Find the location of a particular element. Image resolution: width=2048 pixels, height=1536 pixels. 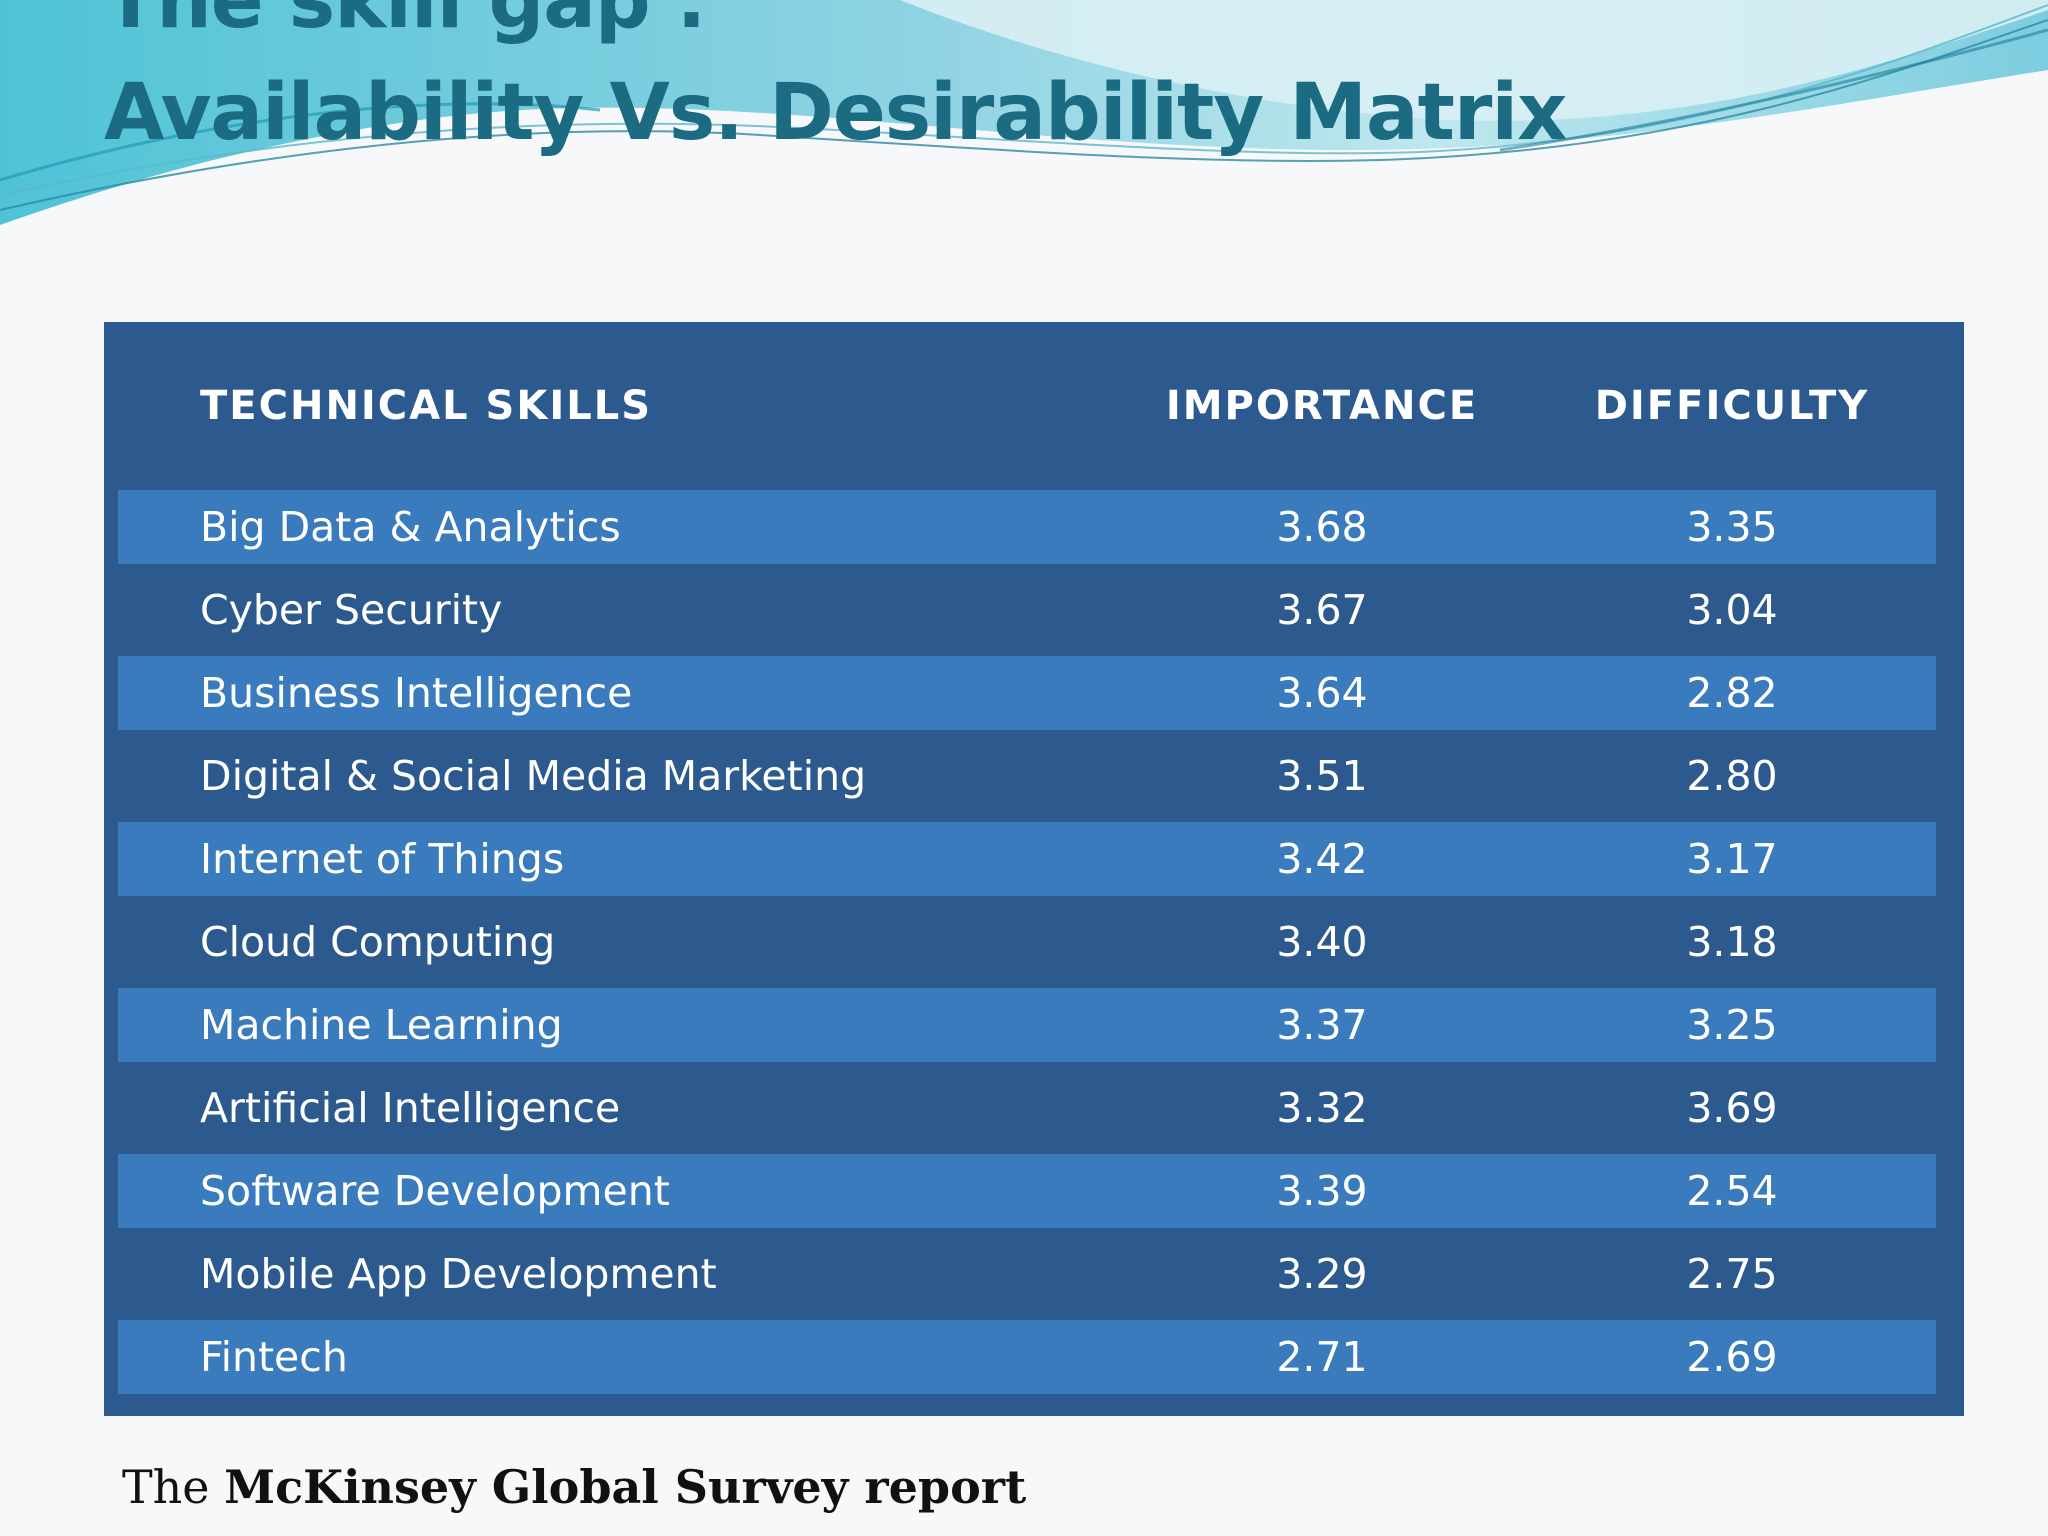

difficulty-cell: 3.18 is located at coordinates (1732, 942).